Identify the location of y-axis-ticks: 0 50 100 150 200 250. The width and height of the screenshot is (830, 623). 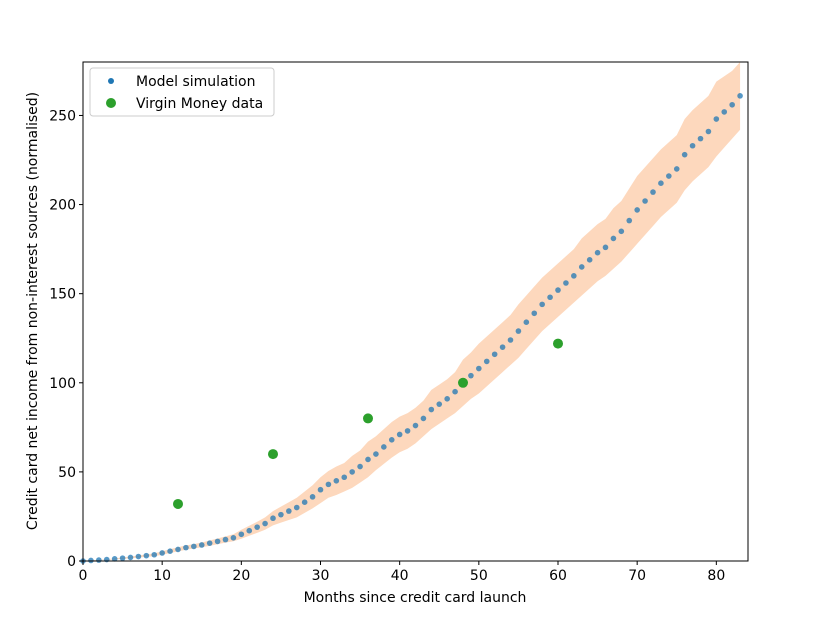
(66, 339).